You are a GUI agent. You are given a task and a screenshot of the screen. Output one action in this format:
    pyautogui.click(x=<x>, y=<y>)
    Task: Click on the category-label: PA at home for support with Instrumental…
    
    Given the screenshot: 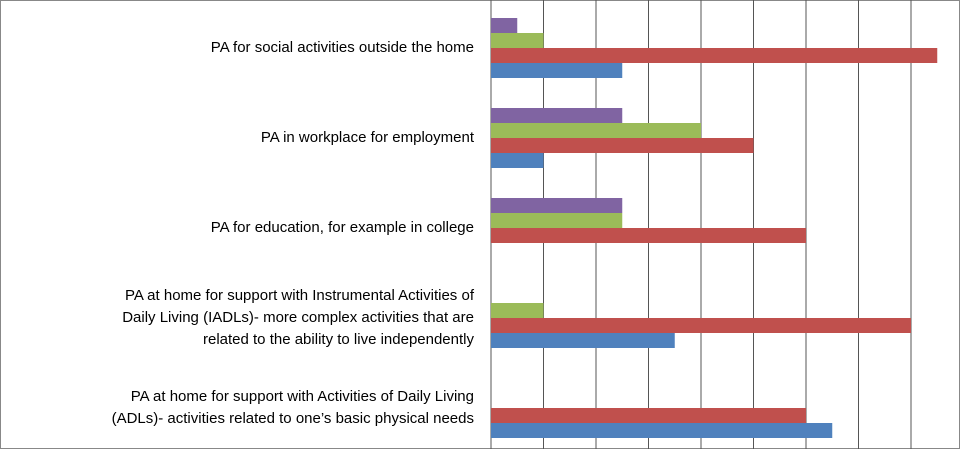 What is the action you would take?
    pyautogui.click(x=298, y=317)
    